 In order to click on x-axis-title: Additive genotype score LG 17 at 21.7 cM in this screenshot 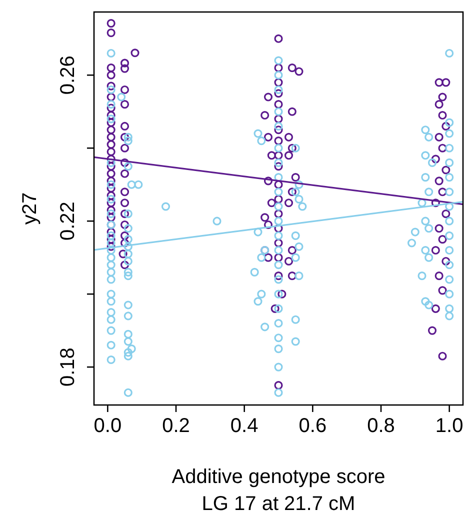, I will do `click(279, 490)`.